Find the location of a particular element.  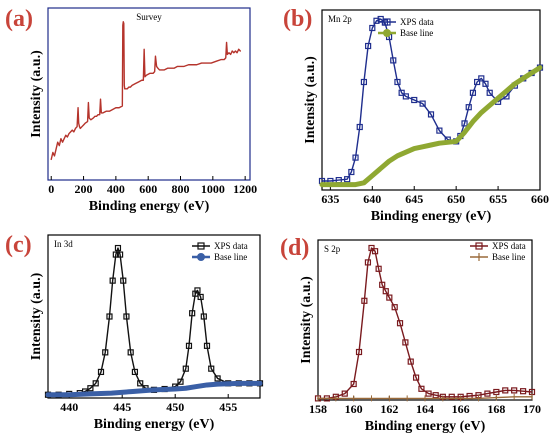

x-tick-label: 1200 is located at coordinates (245, 189).